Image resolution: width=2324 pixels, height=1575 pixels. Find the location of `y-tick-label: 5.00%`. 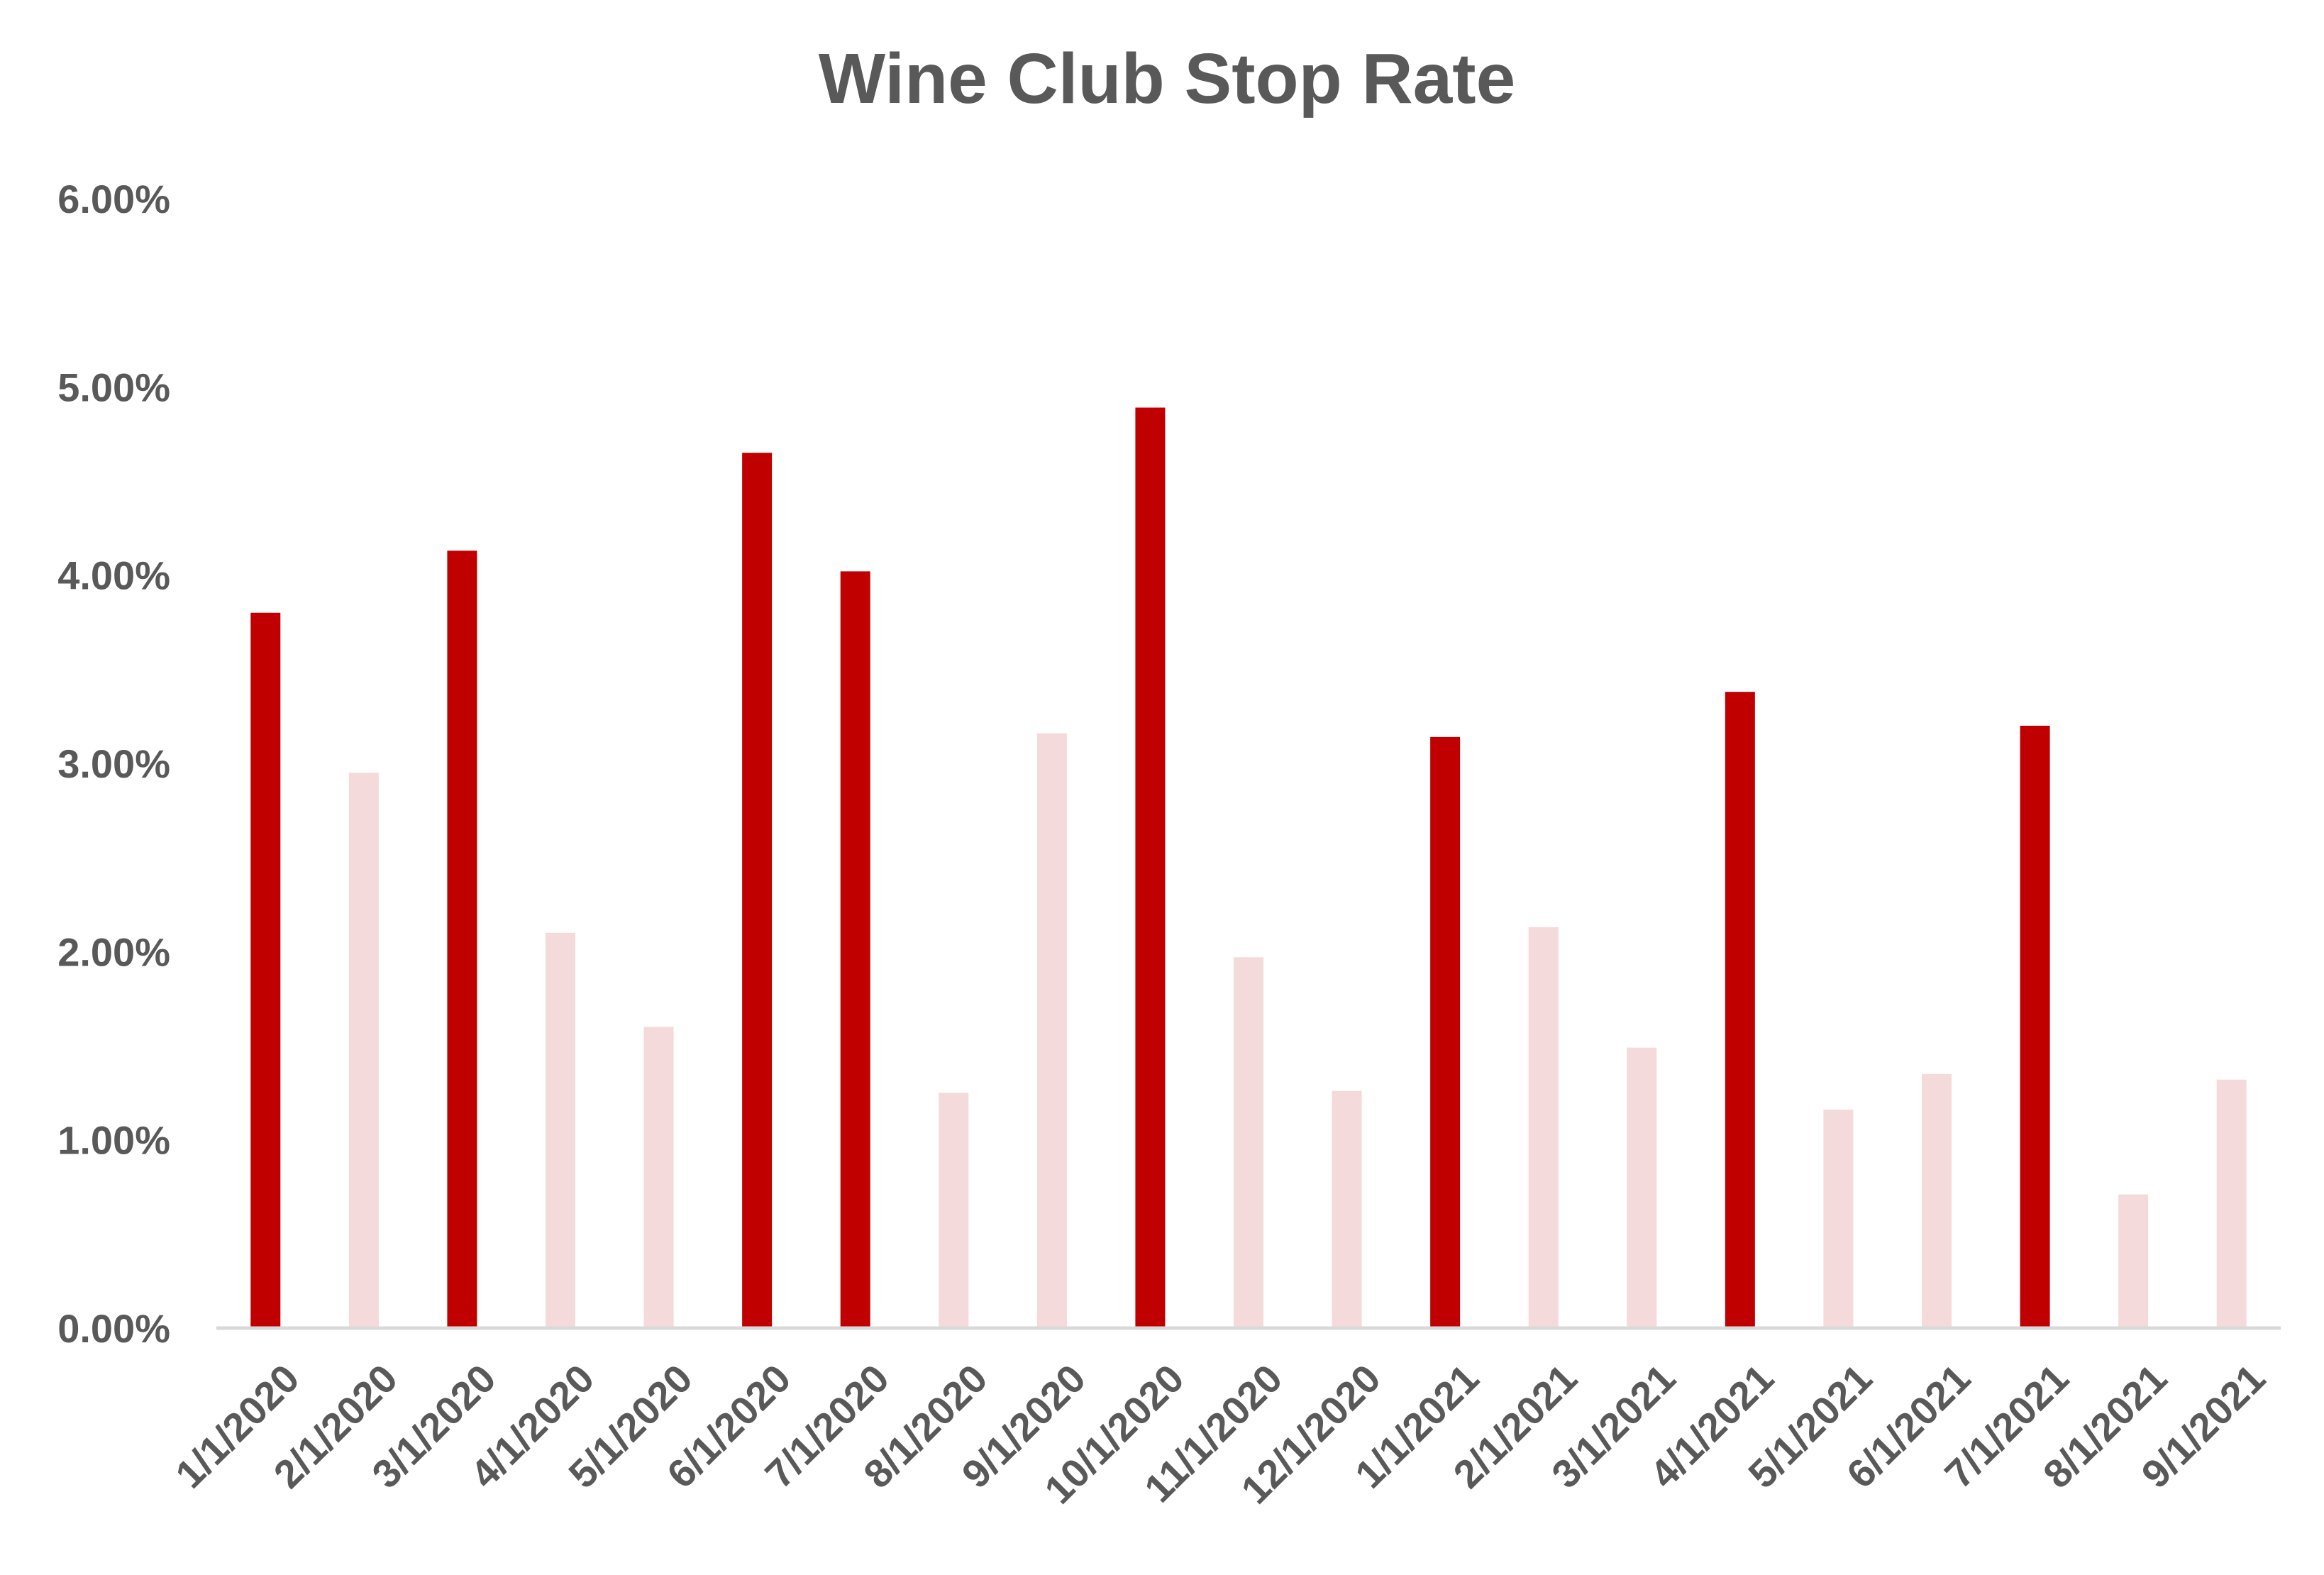

y-tick-label: 5.00% is located at coordinates (113, 387).